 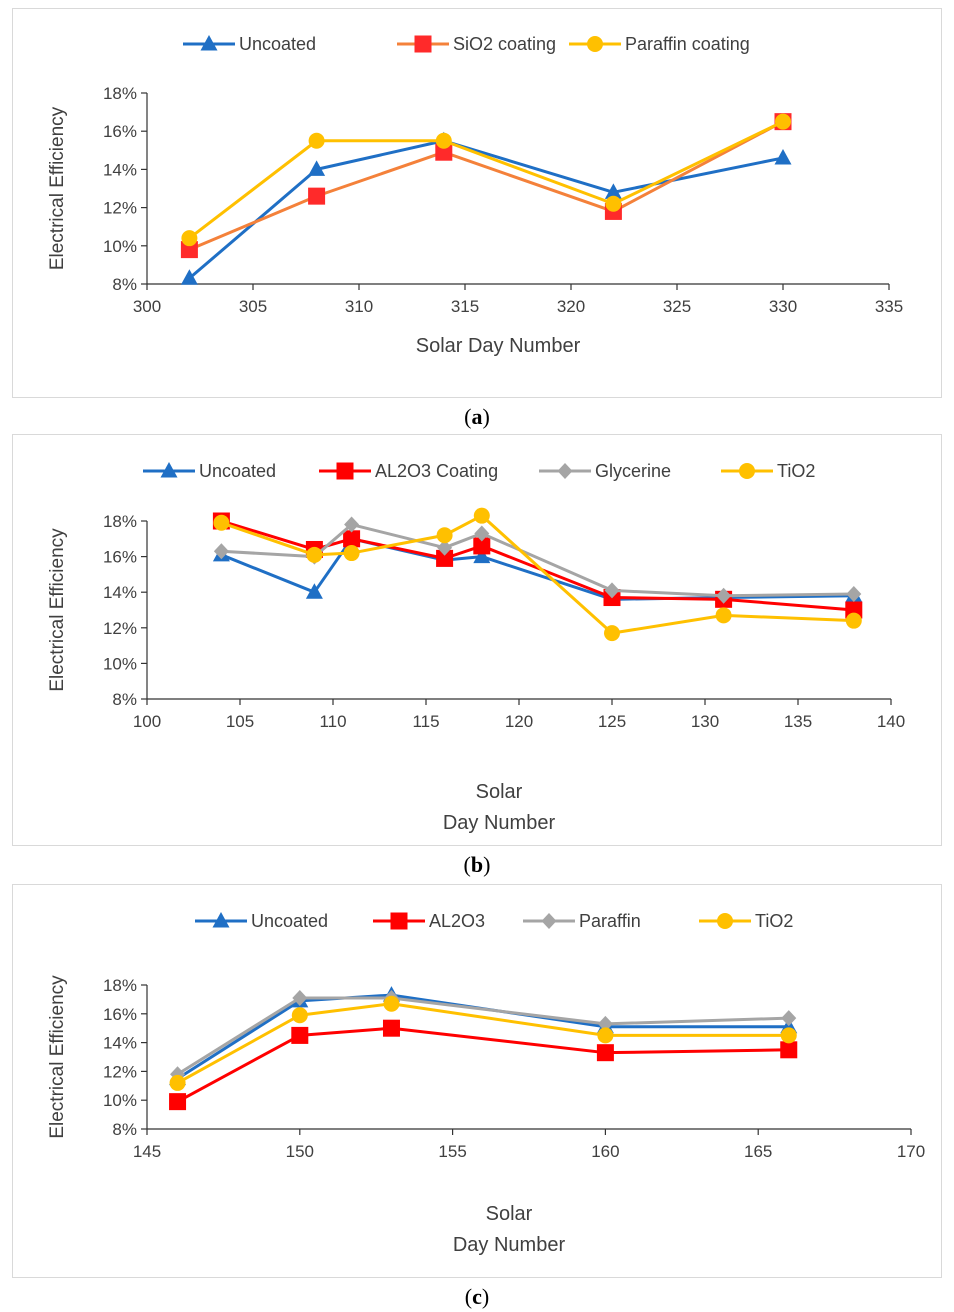 What do you see at coordinates (253, 306) in the screenshot?
I see `x-tick-label: 305` at bounding box center [253, 306].